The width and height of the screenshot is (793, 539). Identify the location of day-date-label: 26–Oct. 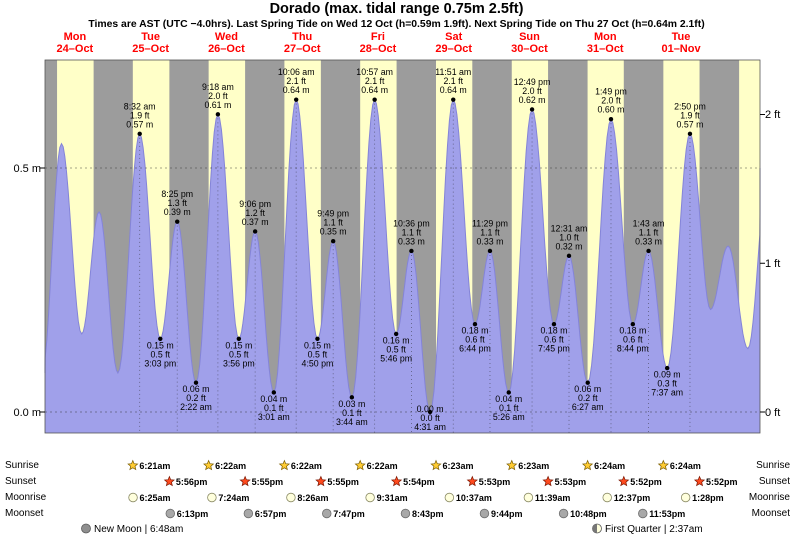
(226, 49).